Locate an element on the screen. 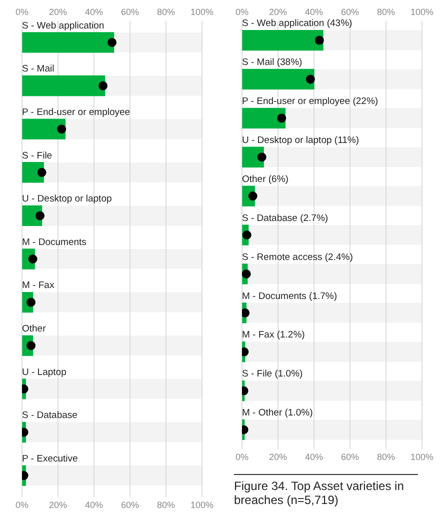 Image resolution: width=440 pixels, height=518 pixels. y-tick-label: S - File (1.0%) is located at coordinates (272, 374).